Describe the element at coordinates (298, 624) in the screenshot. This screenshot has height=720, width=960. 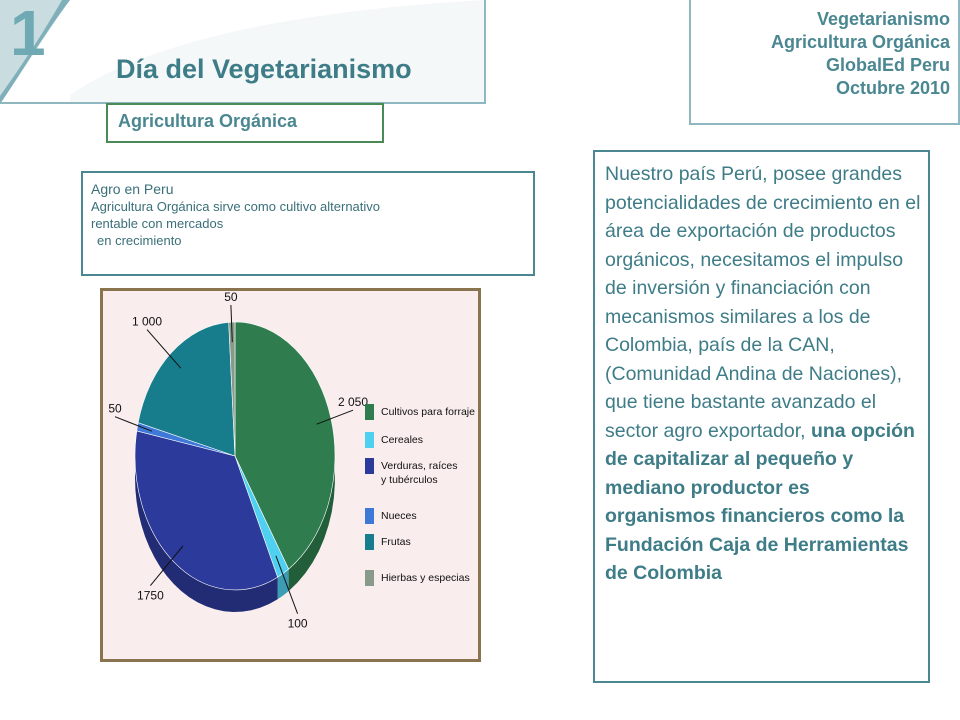
I see `pie-value-label: 100` at that location.